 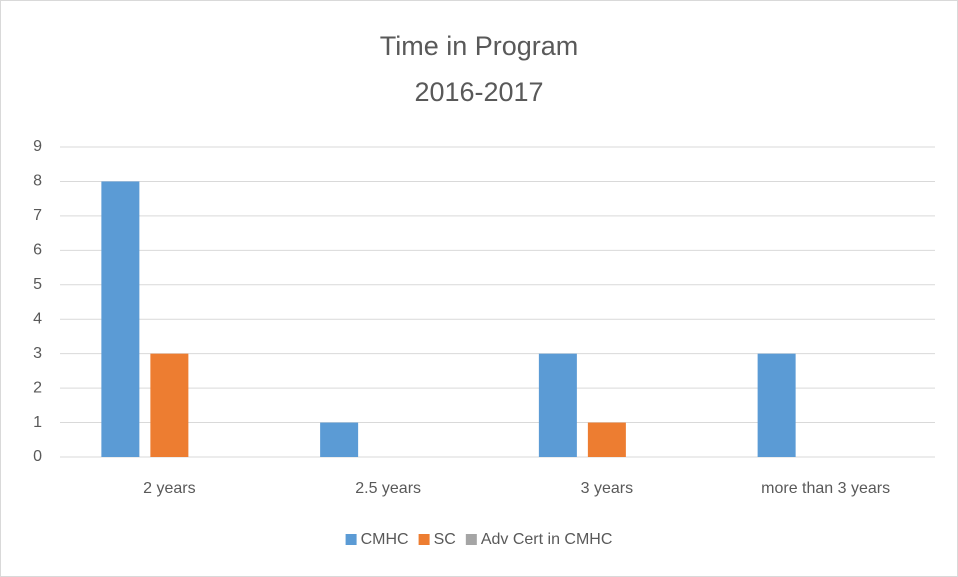 I want to click on y-tick-label: 5, so click(x=37, y=284).